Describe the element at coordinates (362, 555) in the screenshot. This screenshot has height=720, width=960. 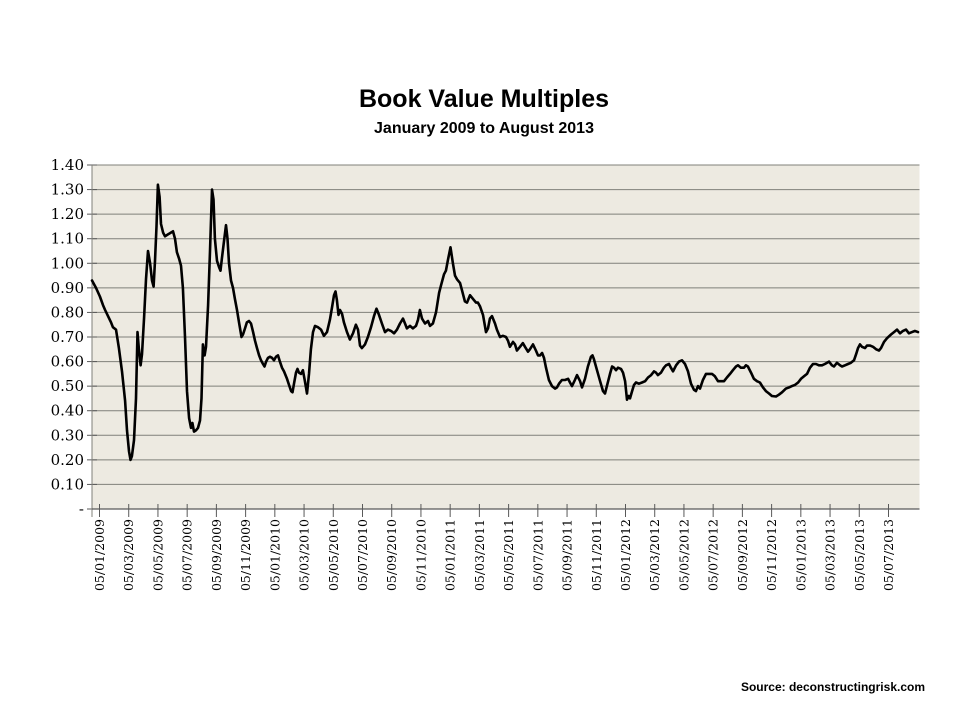
I see `x-axis-label: 05/07/2010` at that location.